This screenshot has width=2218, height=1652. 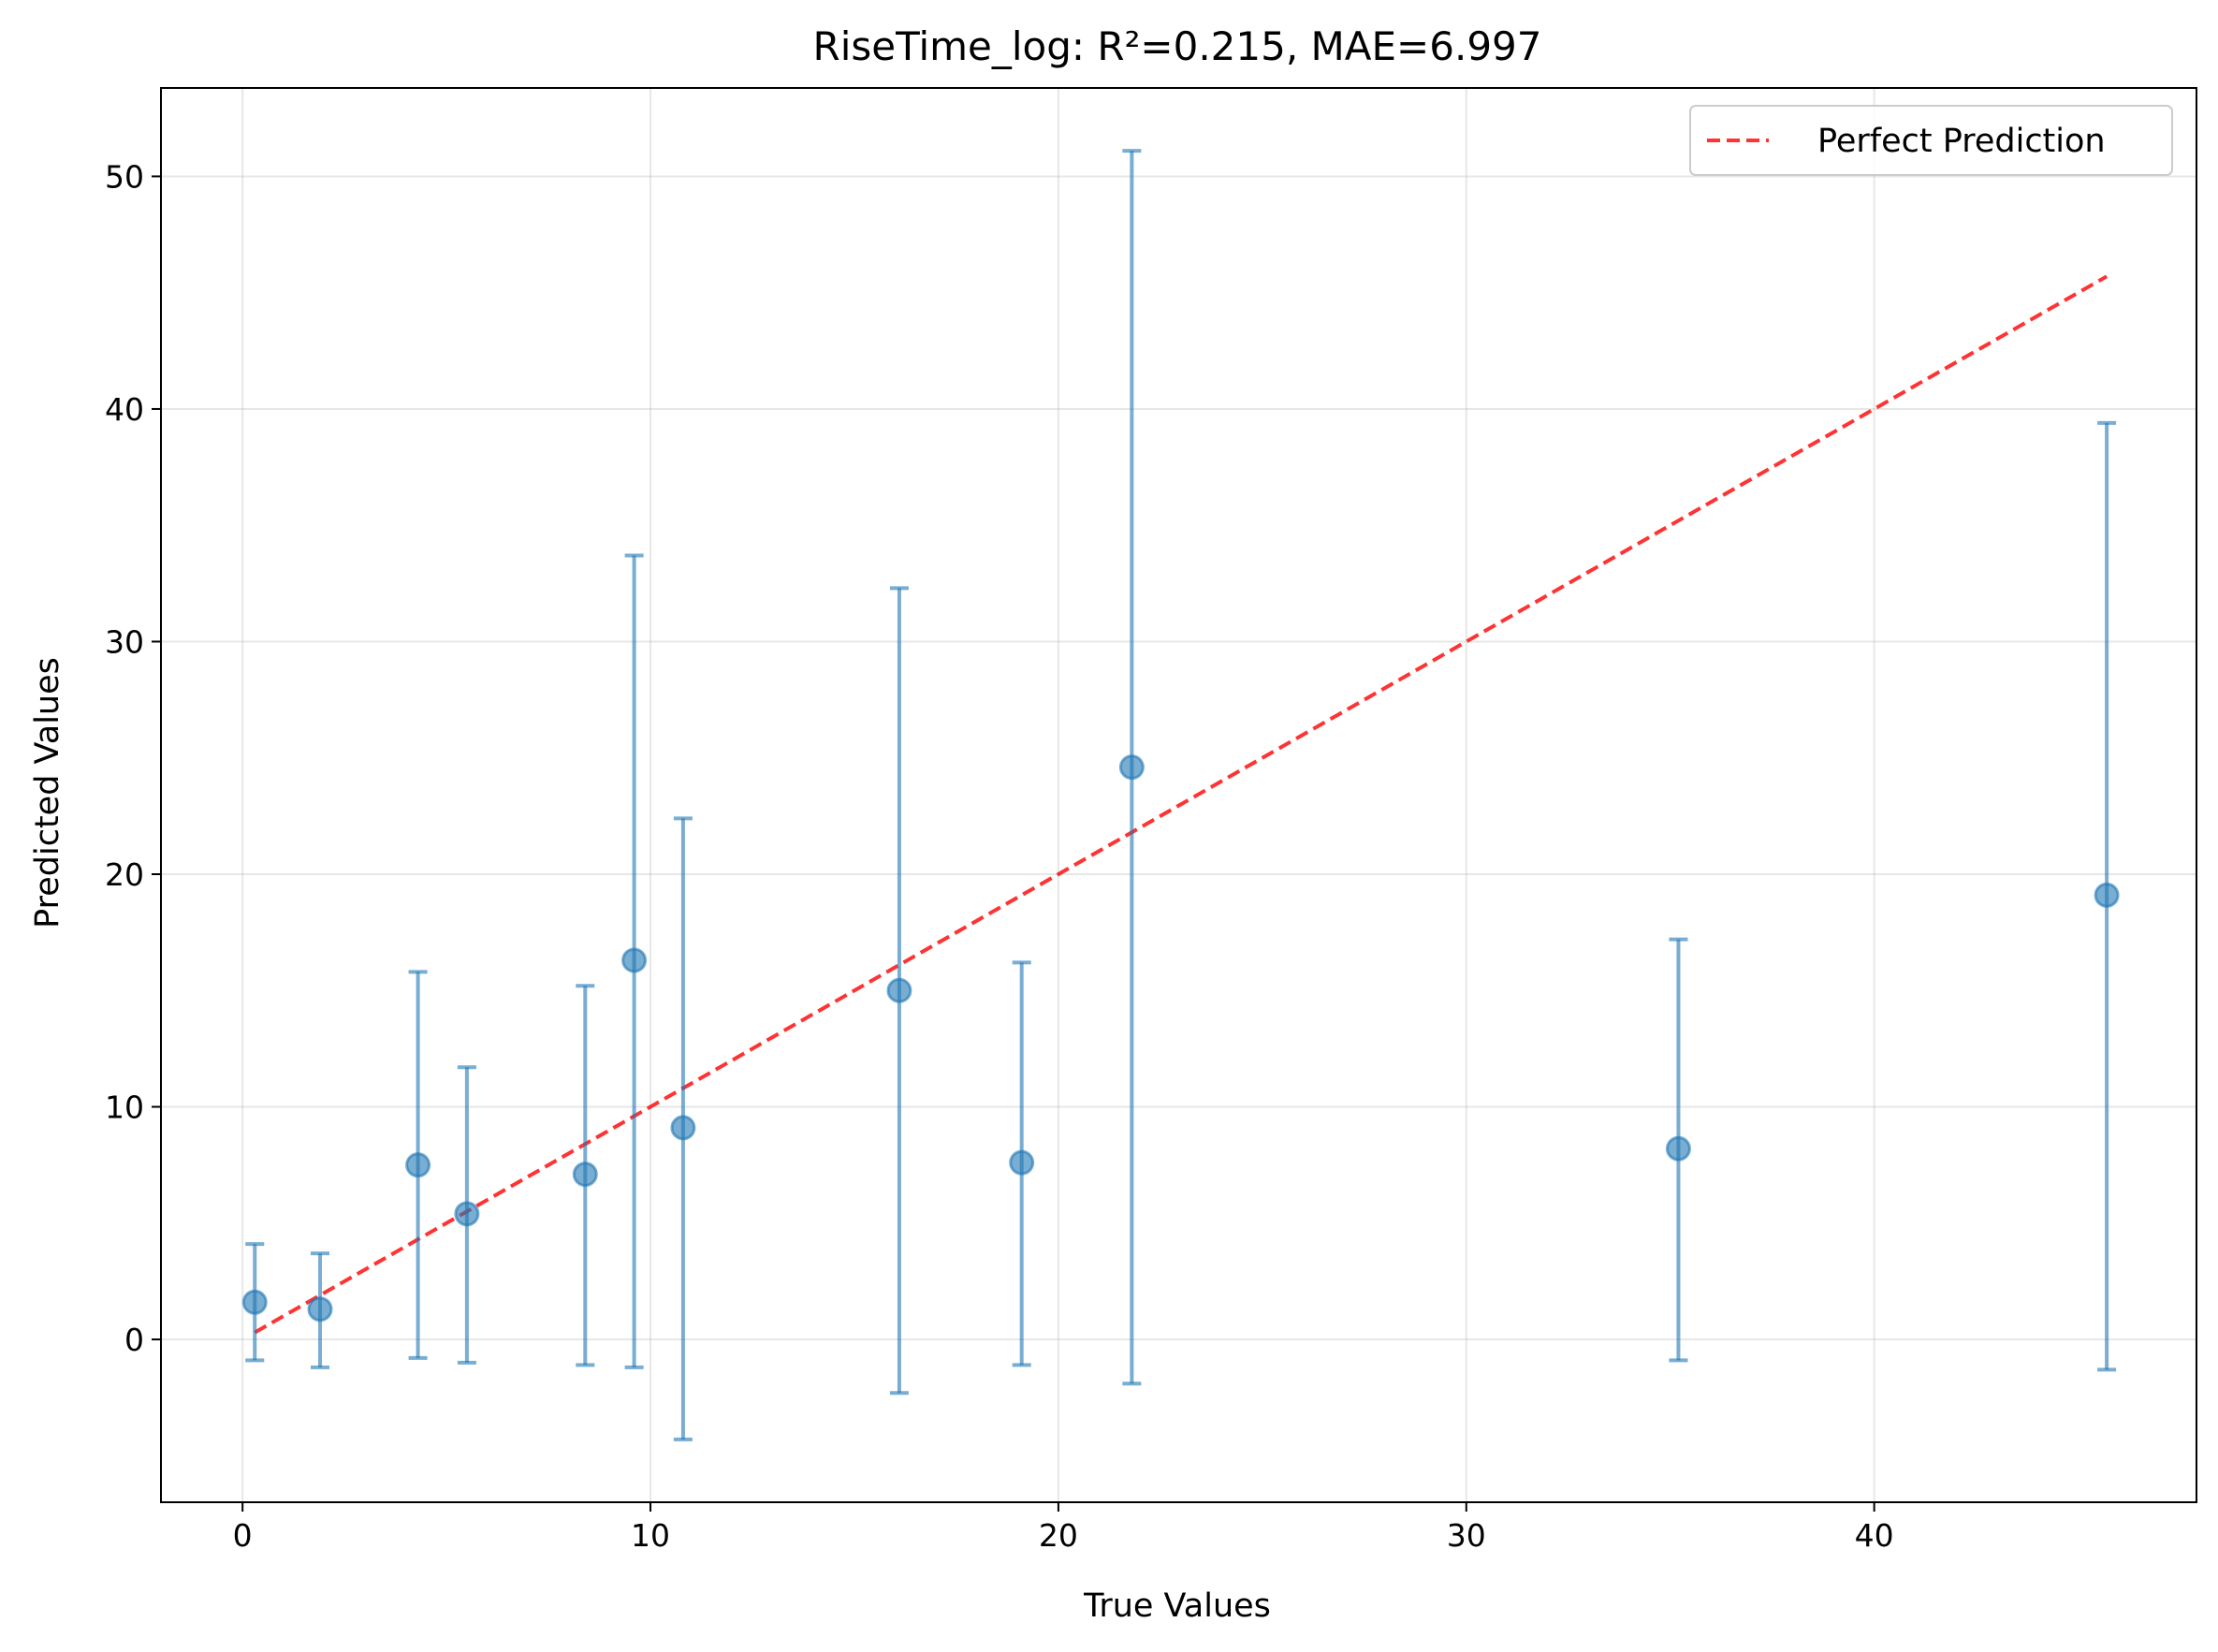 What do you see at coordinates (124, 875) in the screenshot?
I see `y-tick-label: 20` at bounding box center [124, 875].